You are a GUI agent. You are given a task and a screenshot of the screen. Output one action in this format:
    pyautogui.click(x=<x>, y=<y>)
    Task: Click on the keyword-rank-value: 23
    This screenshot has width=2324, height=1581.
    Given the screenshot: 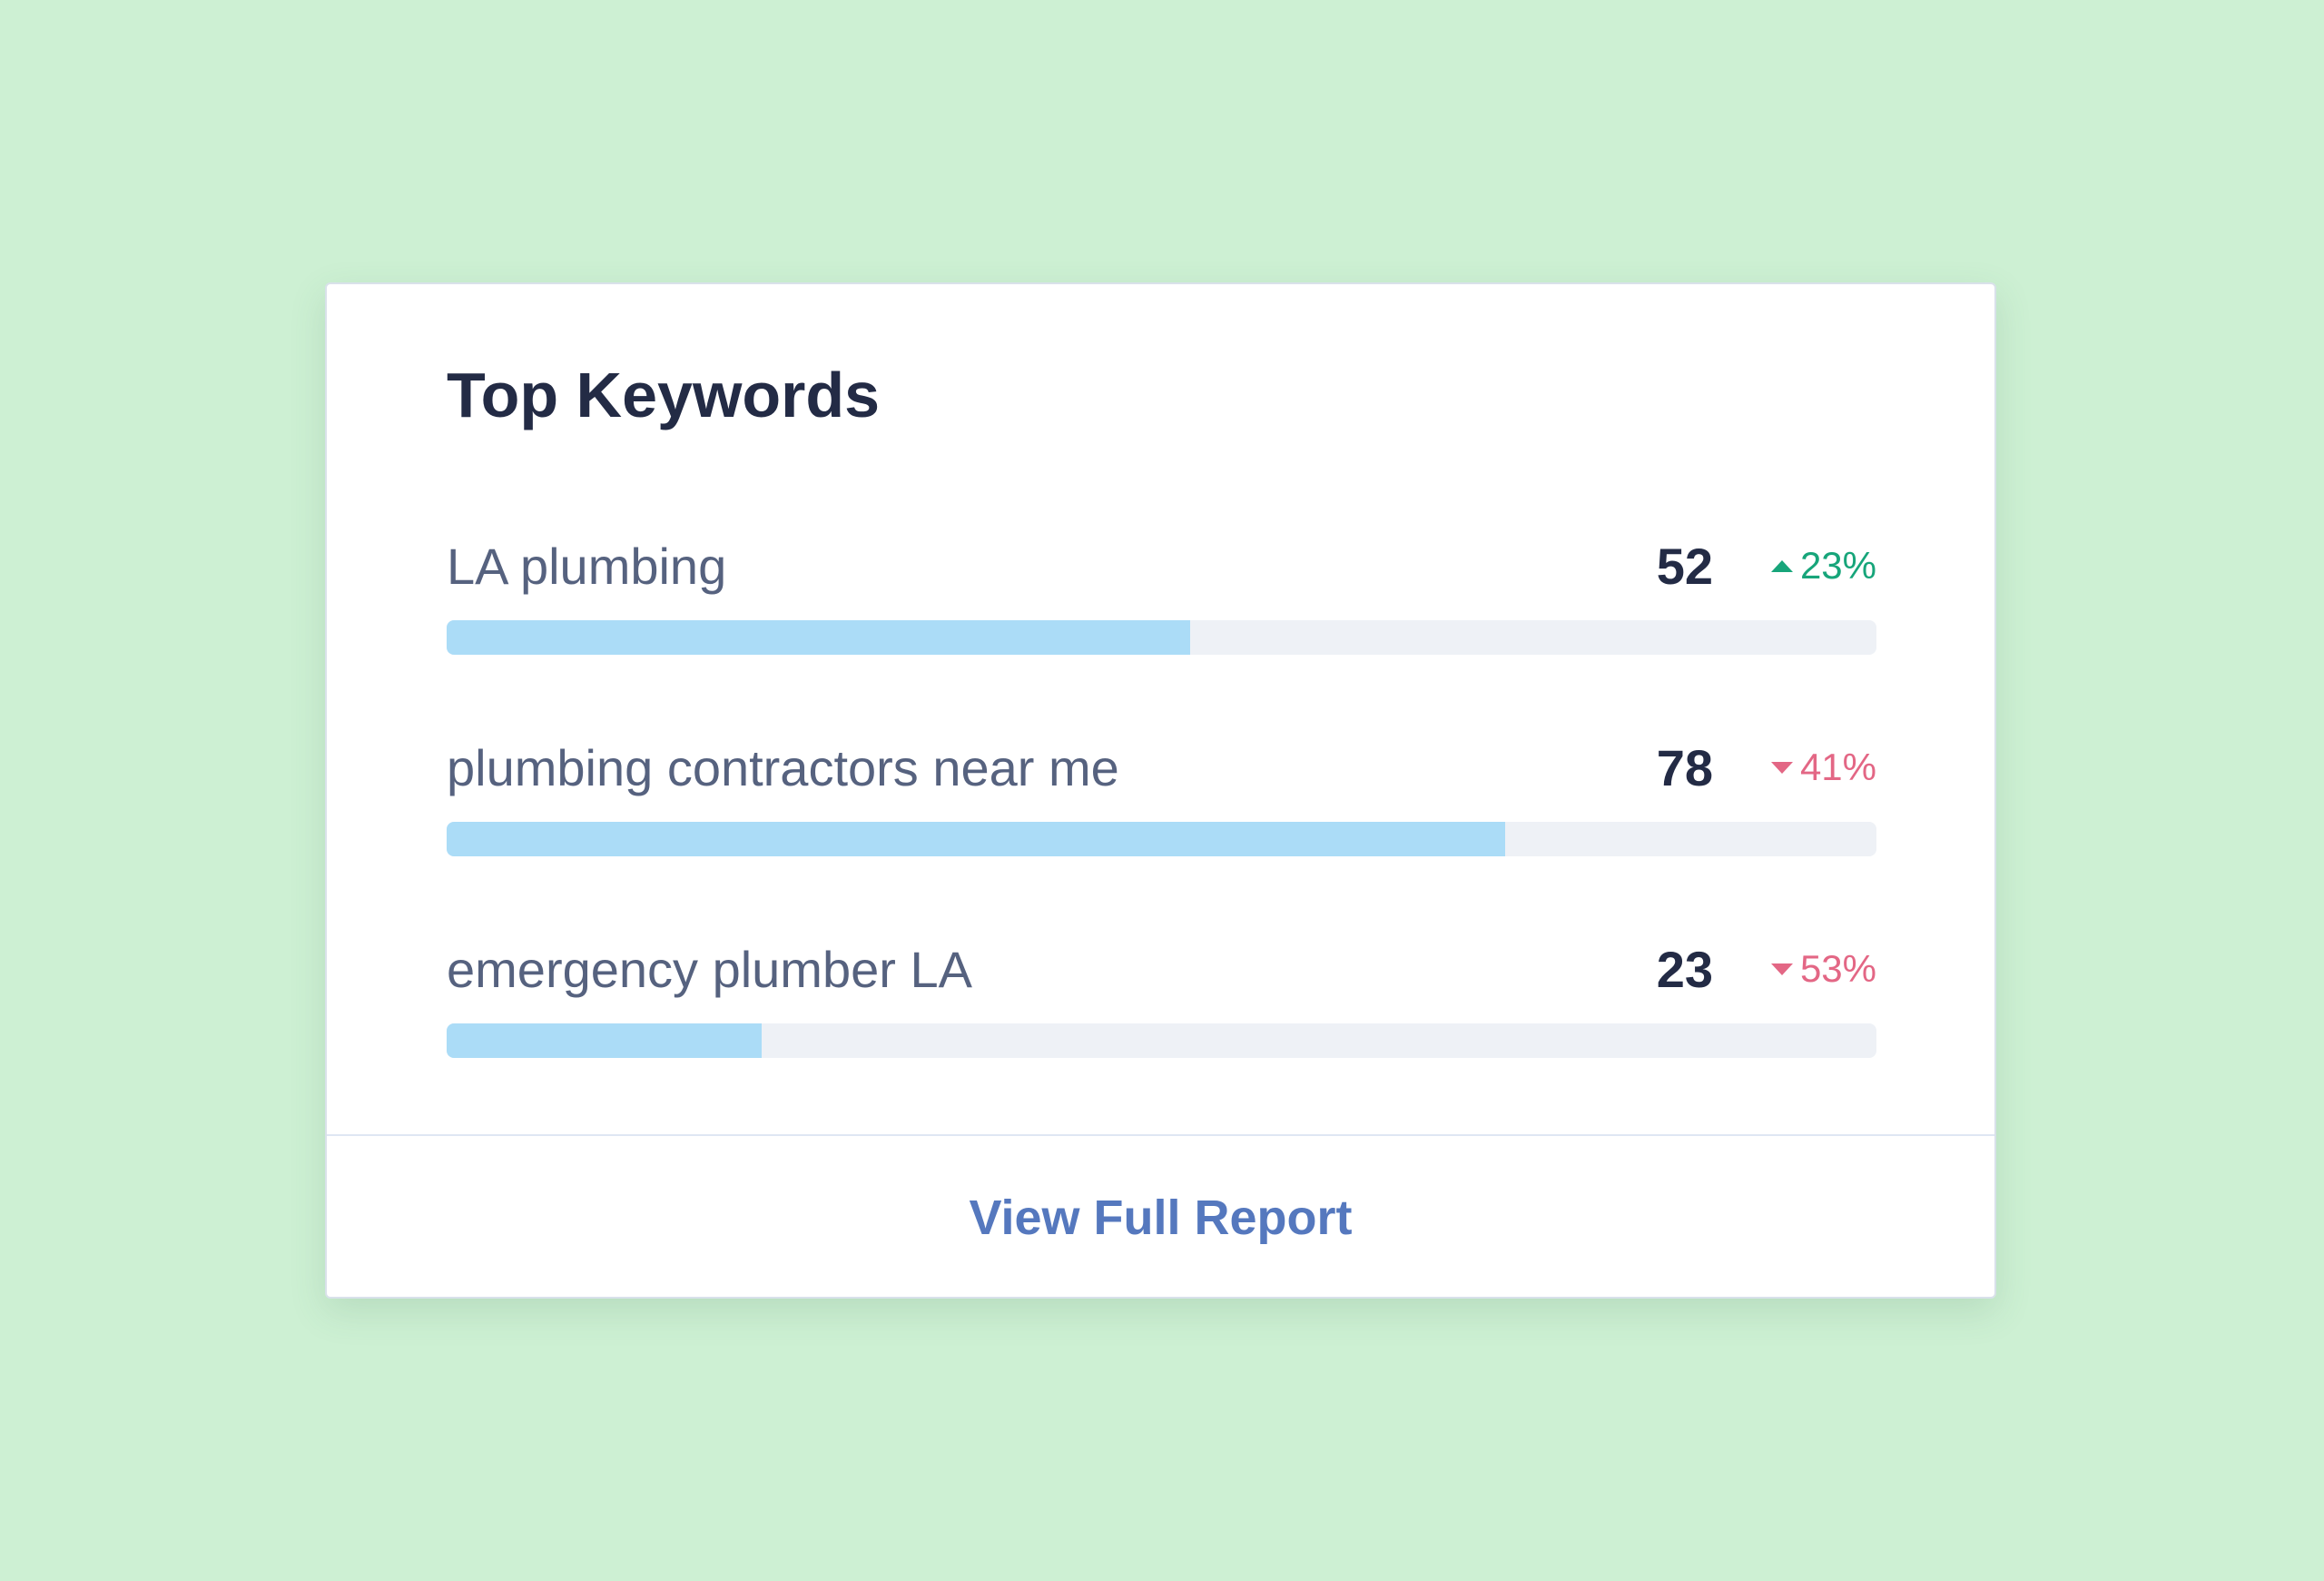 What is the action you would take?
    pyautogui.click(x=1684, y=969)
    